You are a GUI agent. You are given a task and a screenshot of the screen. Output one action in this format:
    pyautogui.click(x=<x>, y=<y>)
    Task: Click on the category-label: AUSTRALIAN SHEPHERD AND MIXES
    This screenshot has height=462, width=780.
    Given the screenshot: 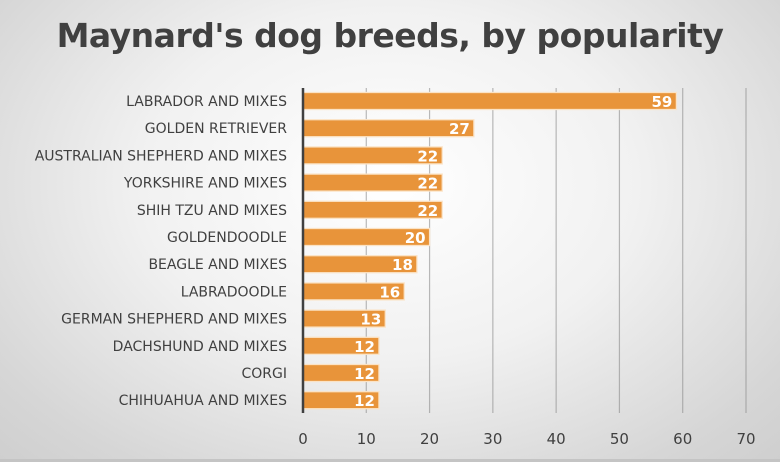 What is the action you would take?
    pyautogui.click(x=161, y=156)
    